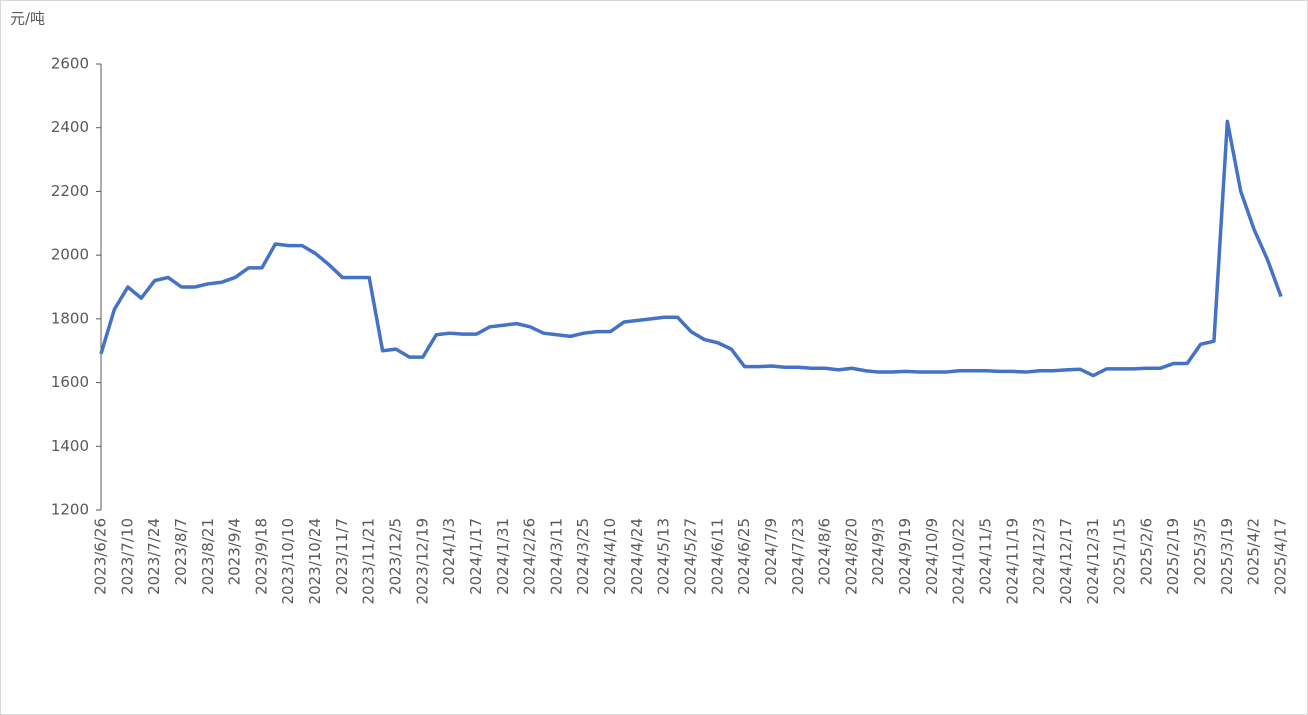 The height and width of the screenshot is (715, 1308). What do you see at coordinates (905, 556) in the screenshot?
I see `x-tick-label: 2024/9/19` at bounding box center [905, 556].